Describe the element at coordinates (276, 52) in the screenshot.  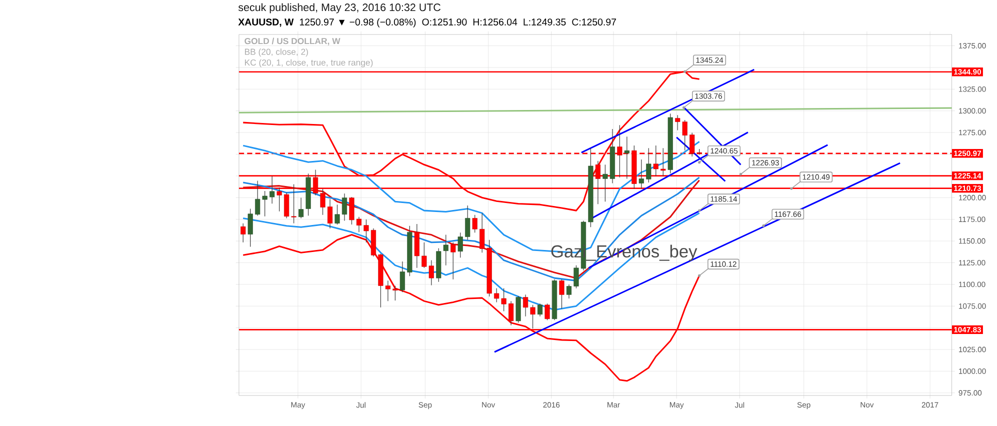
I see `annotation: BB (20, close, 2)` at that location.